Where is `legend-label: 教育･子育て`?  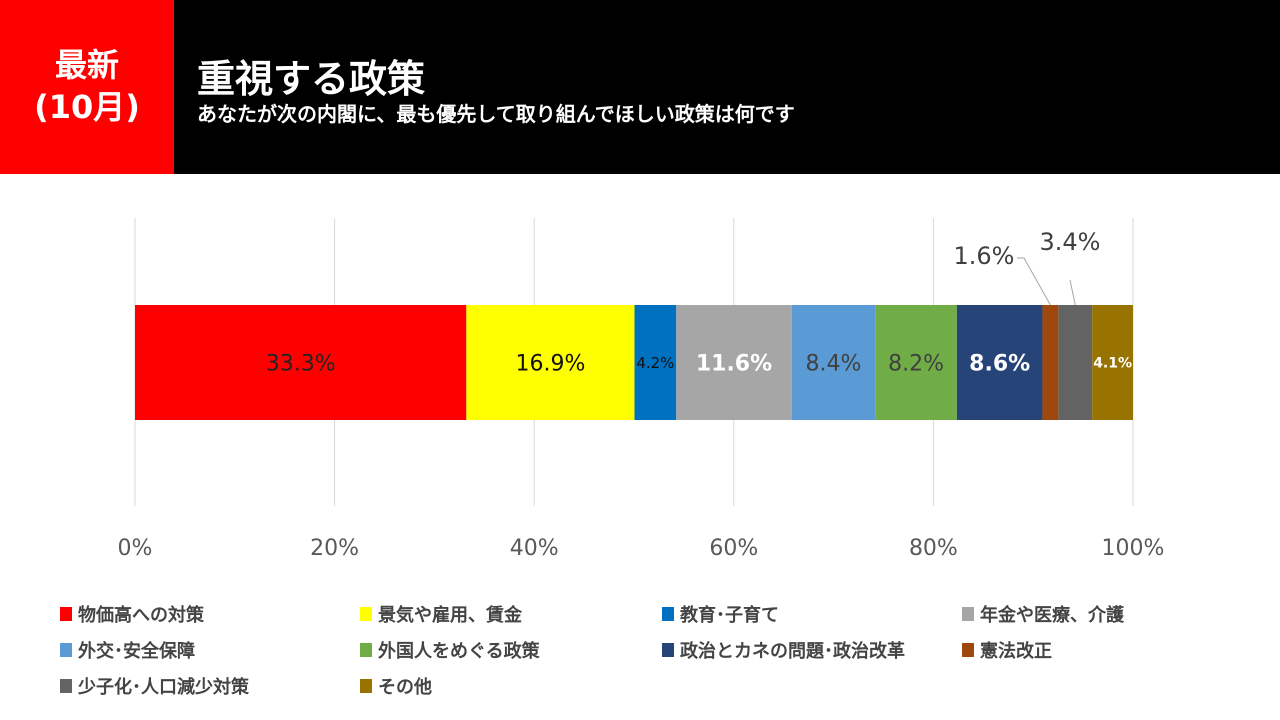 legend-label: 教育･子育て is located at coordinates (729, 615).